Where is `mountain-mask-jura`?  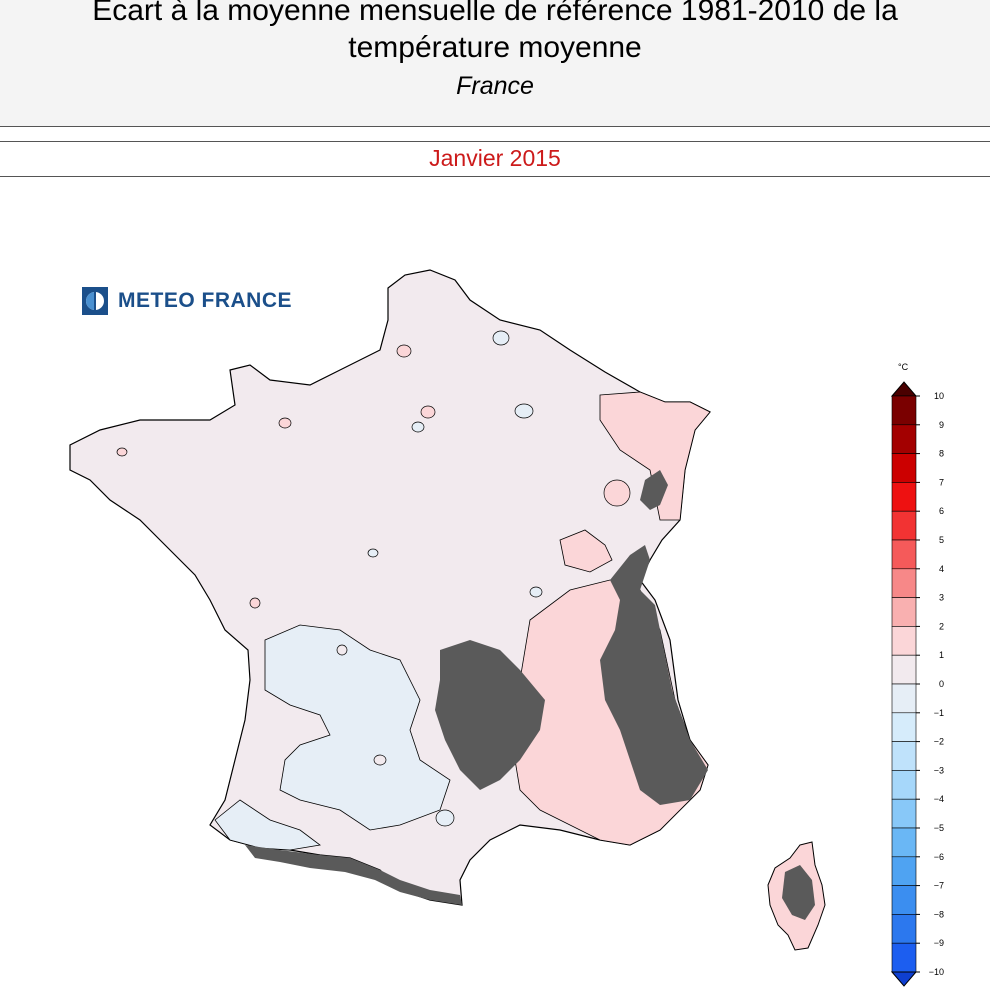
mountain-mask-jura is located at coordinates (654, 490).